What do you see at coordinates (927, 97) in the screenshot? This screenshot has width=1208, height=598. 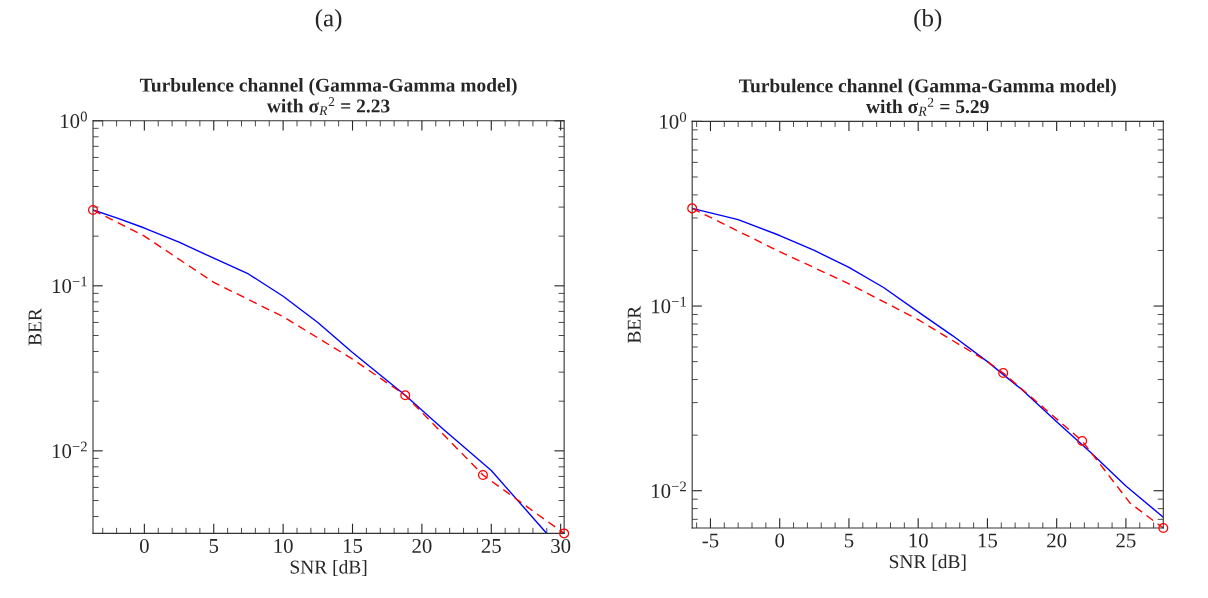 I see `chart-title: Turbulence channel (Gamma-Gamma model) with σ$_{R}$$^{2}$ = 5.29` at bounding box center [927, 97].